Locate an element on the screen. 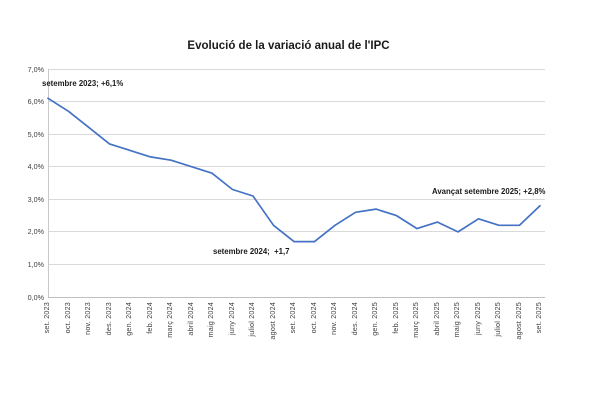 Image resolution: width=600 pixels, height=400 pixels. y-tick-label: 4,0% is located at coordinates (35, 167).